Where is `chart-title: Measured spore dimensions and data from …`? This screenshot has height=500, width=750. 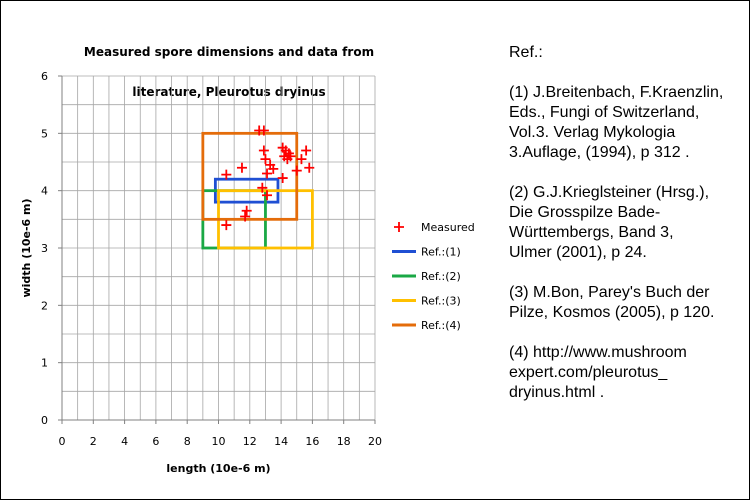 chart-title: Measured spore dimensions and data from … is located at coordinates (229, 72).